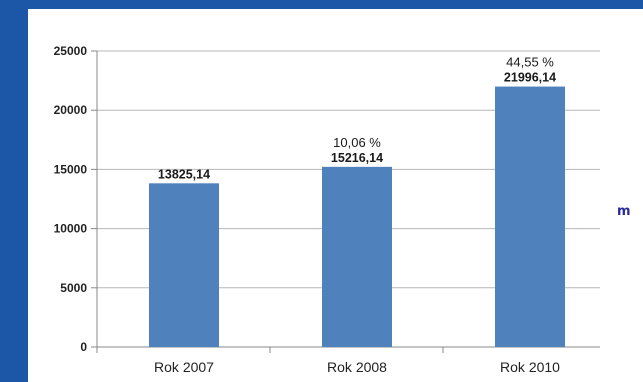 The image size is (643, 382). What do you see at coordinates (530, 367) in the screenshot?
I see `x-category-label: Rok 2010` at bounding box center [530, 367].